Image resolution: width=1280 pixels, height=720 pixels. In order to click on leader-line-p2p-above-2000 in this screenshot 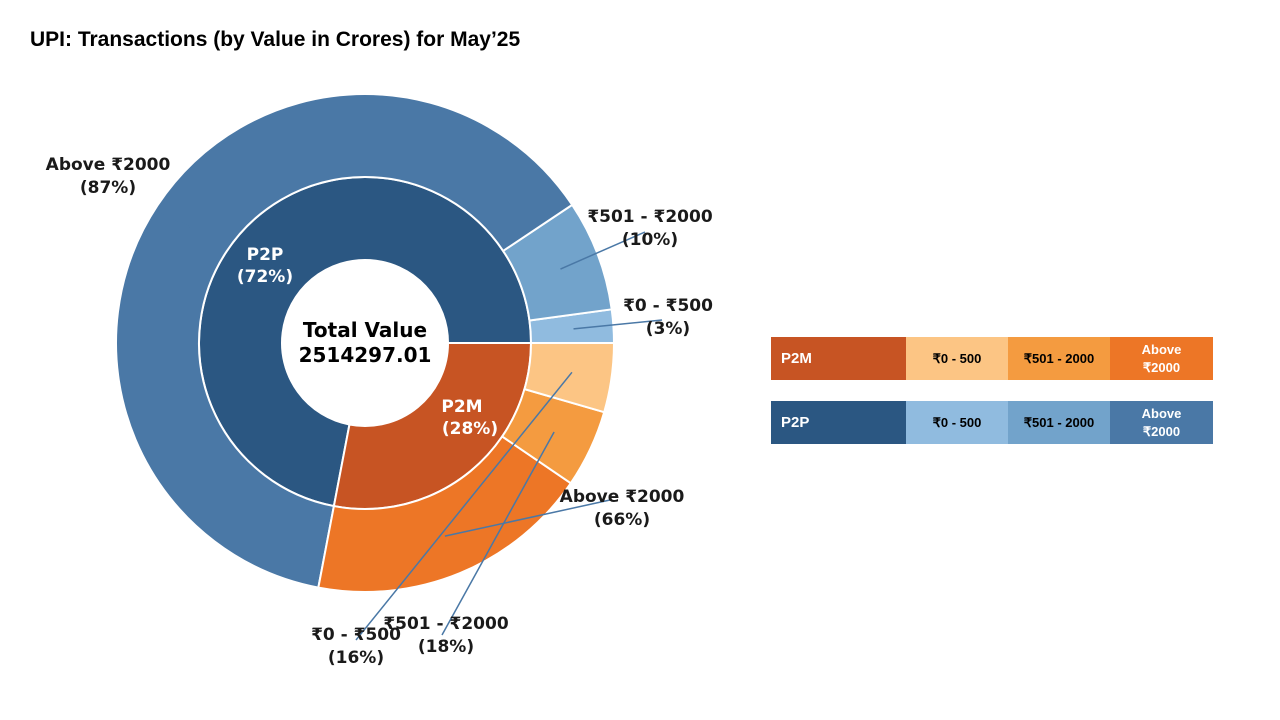, I will do `click(173, 219)`.